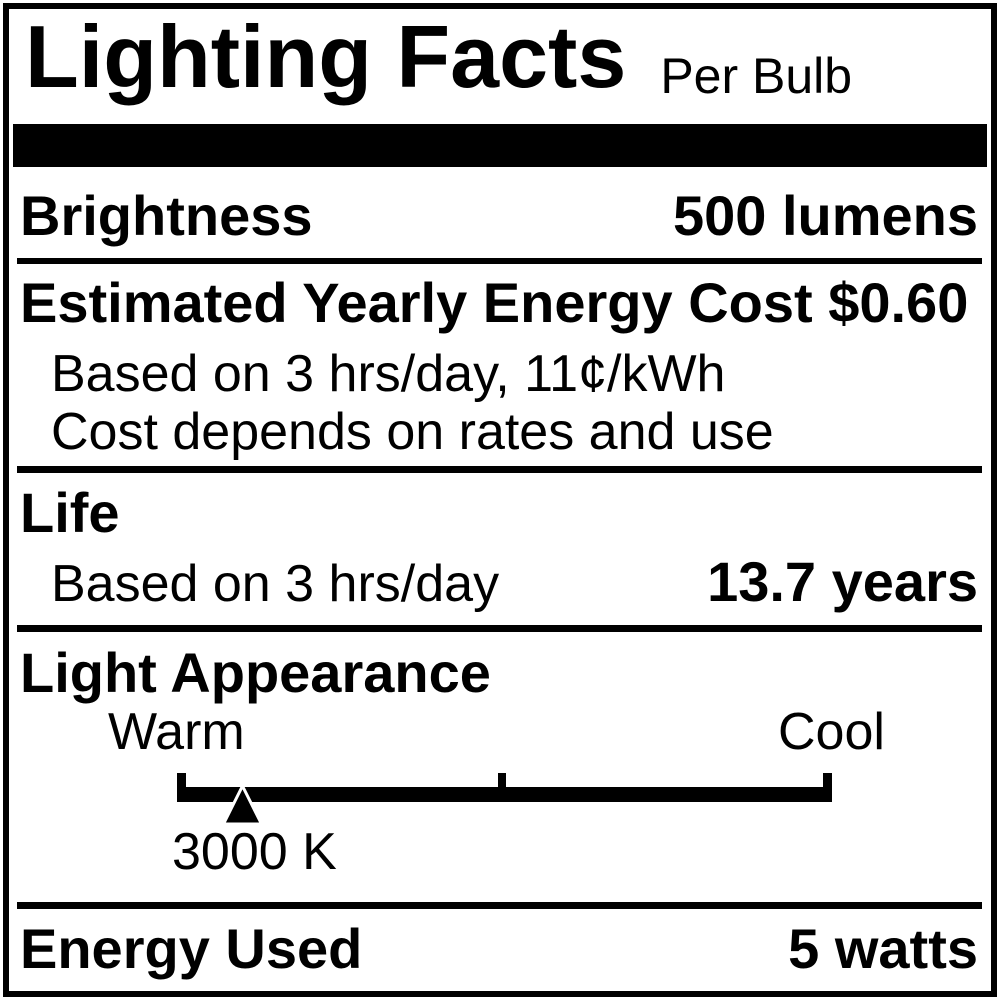 The image size is (1000, 1000). What do you see at coordinates (242, 804) in the screenshot?
I see `temperature-marker-icon` at bounding box center [242, 804].